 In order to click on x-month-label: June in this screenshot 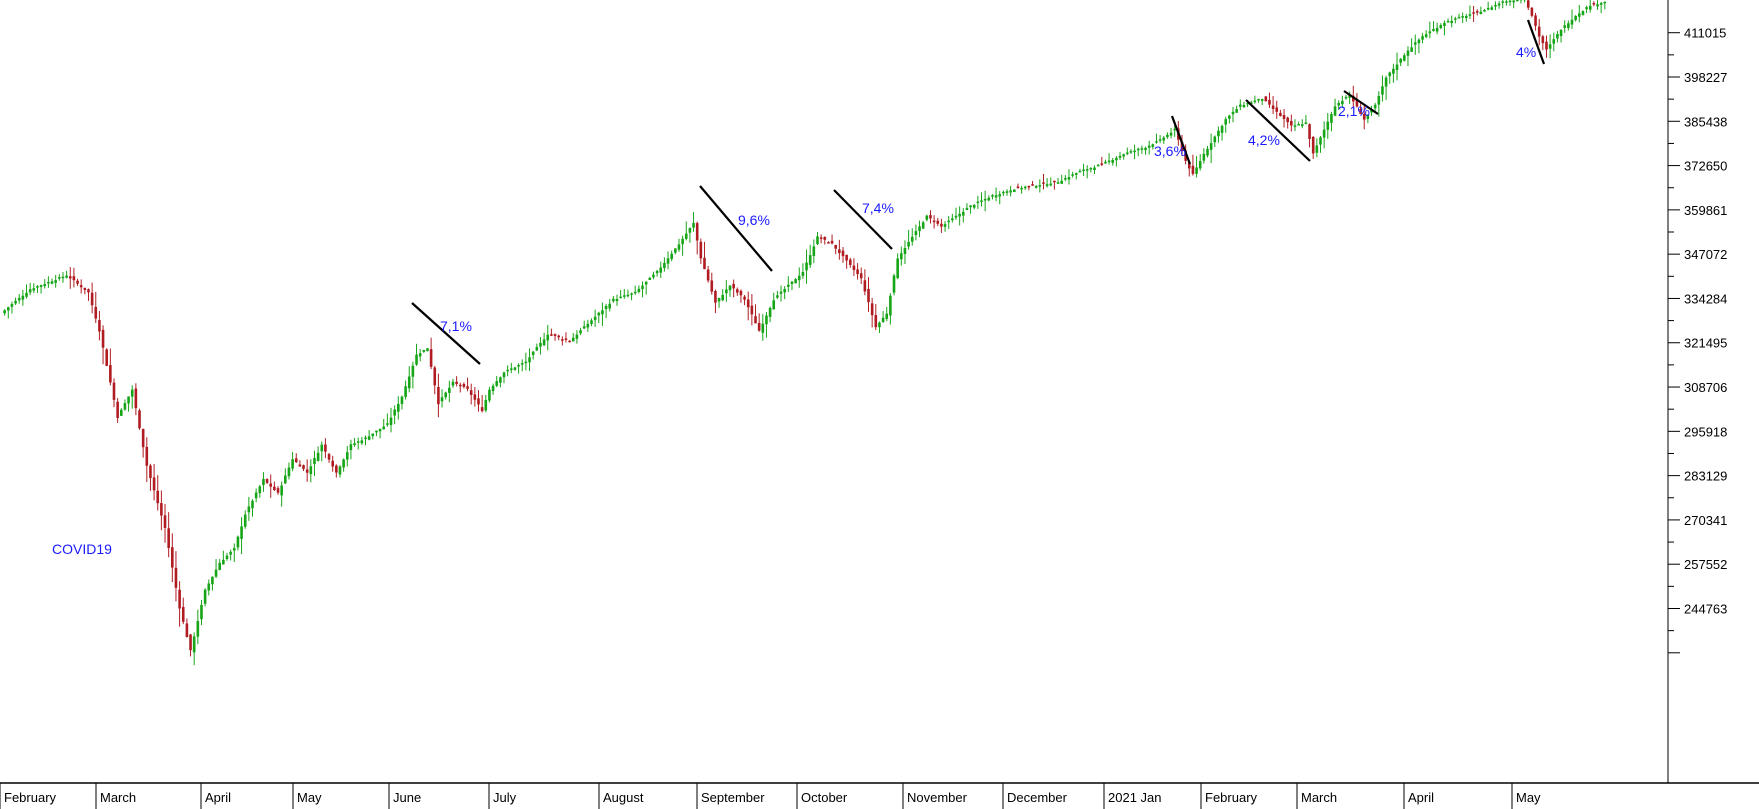, I will do `click(407, 797)`.